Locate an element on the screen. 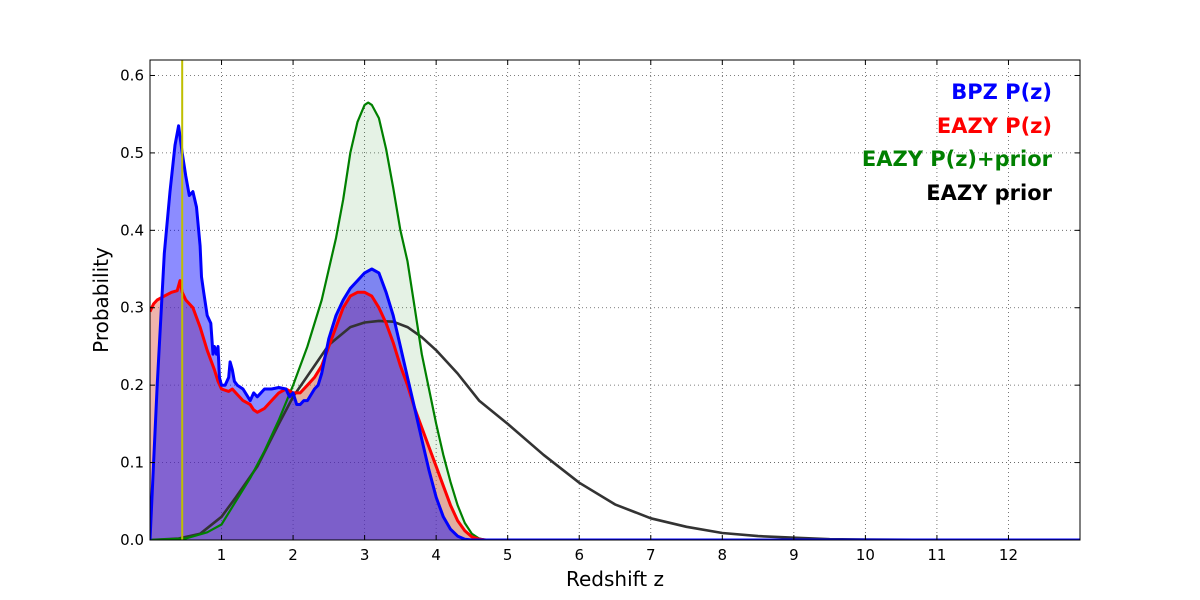  x-tick-label: 5 is located at coordinates (508, 555).